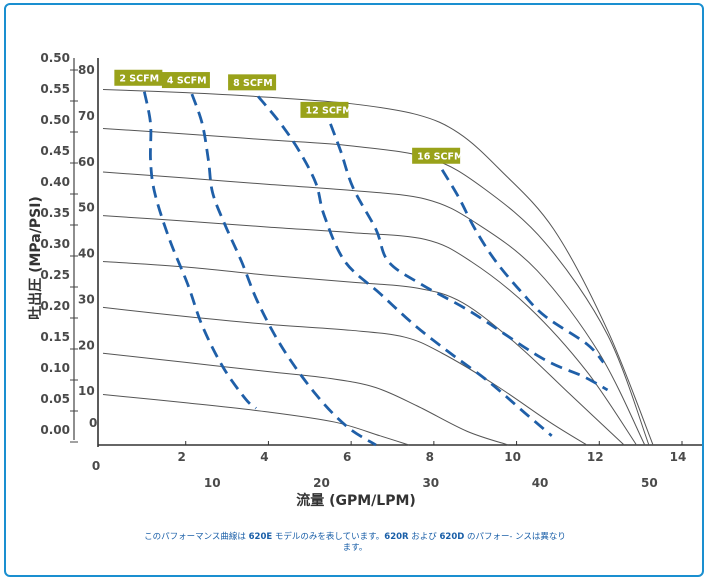 This screenshot has height=582, width=710. Describe the element at coordinates (86, 345) in the screenshot. I see `y-tick-psi-label: 20` at that location.